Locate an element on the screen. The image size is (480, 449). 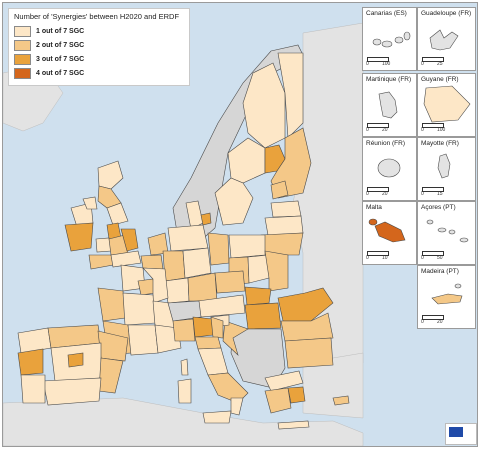
inset-title: Réunion (FR) is located at coordinates (386, 143).